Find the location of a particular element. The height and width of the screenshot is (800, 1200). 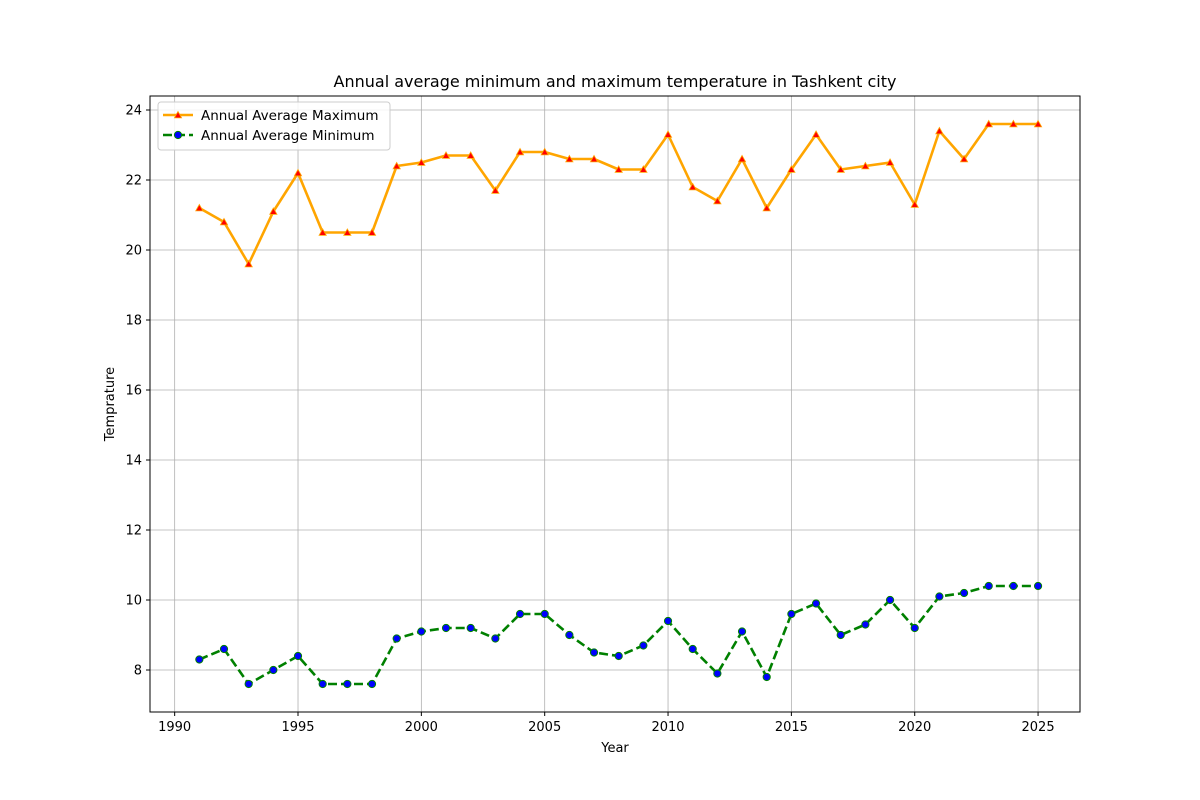

series-maximum is located at coordinates (619, 193).